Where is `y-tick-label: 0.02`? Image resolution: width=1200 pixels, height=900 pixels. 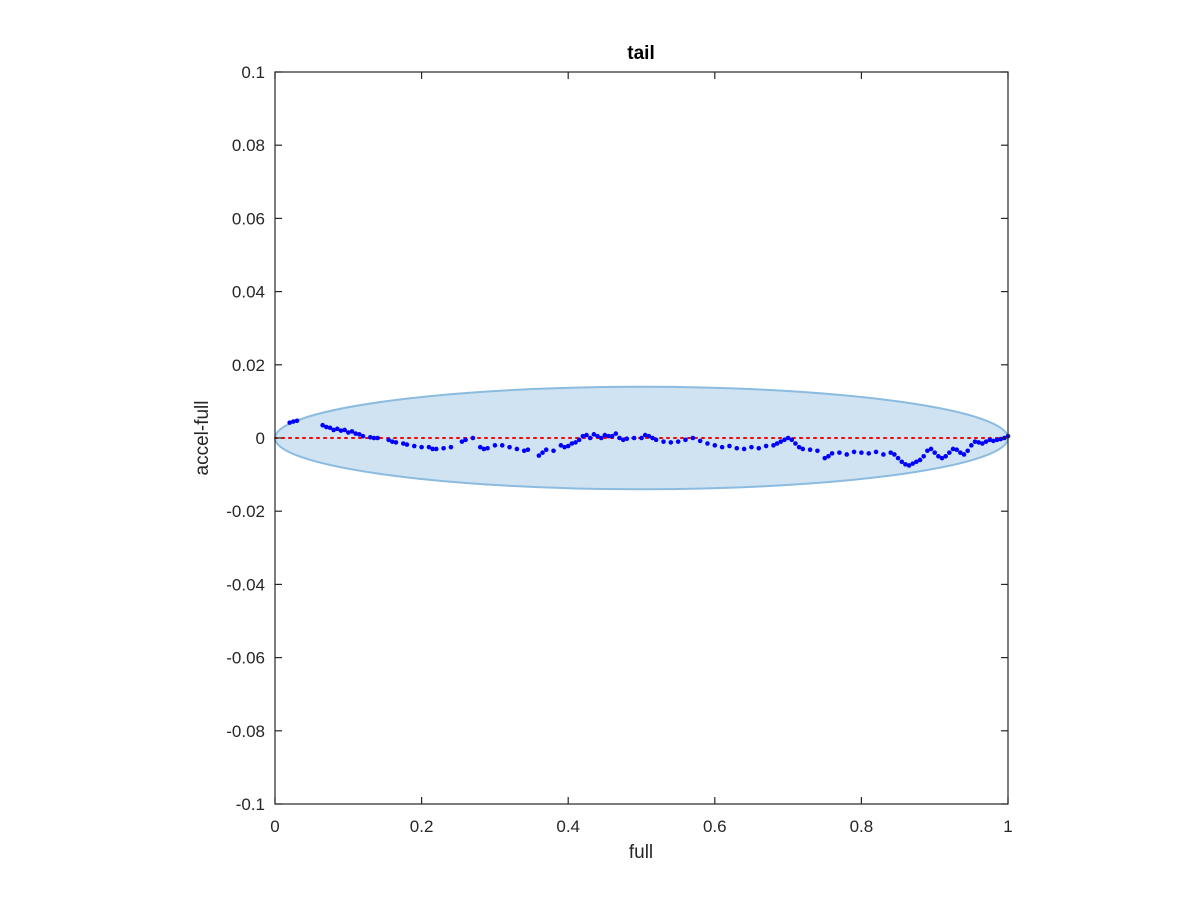 y-tick-label: 0.02 is located at coordinates (248, 365).